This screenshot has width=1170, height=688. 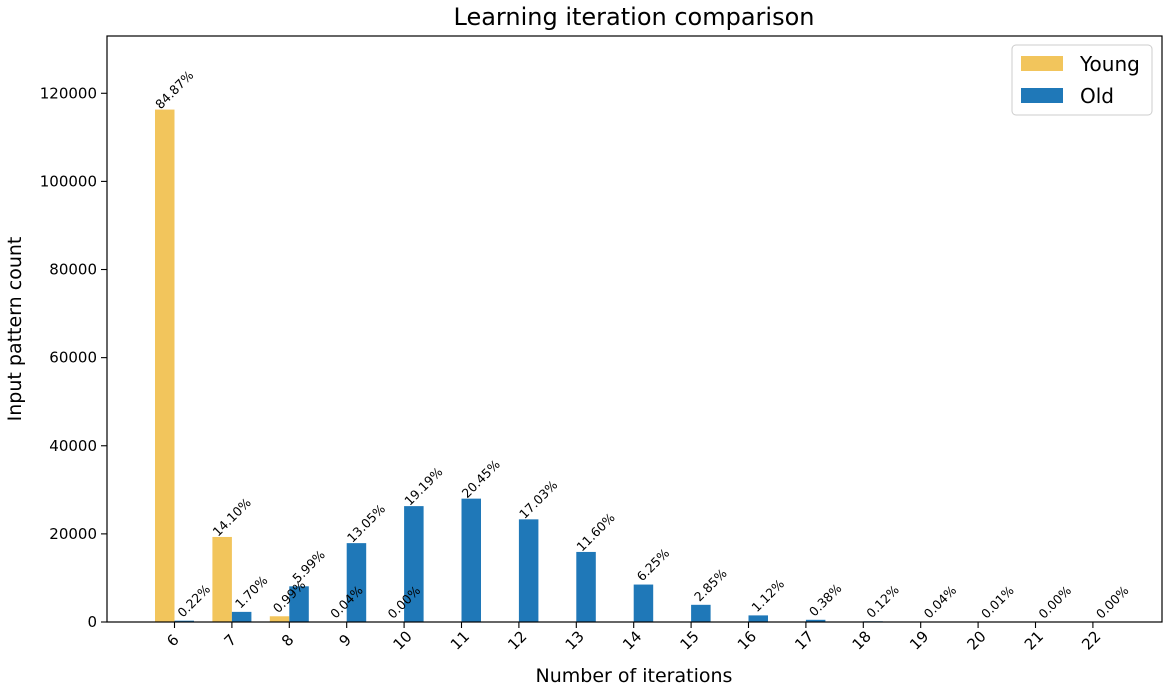 What do you see at coordinates (73, 446) in the screenshot?
I see `y-tick-label-40000: 40000` at bounding box center [73, 446].